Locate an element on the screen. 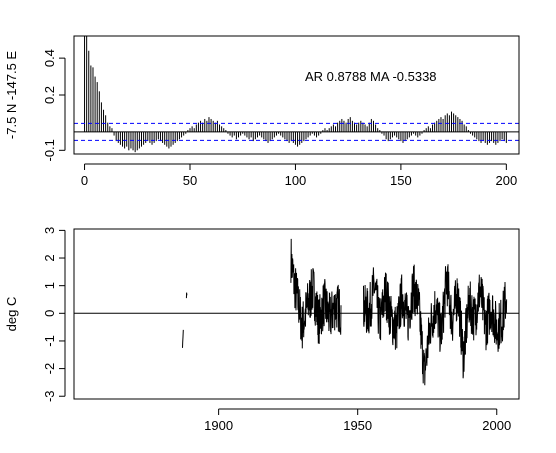 The height and width of the screenshot is (453, 556). anomaly-y-axis-title: deg C is located at coordinates (11, 314).